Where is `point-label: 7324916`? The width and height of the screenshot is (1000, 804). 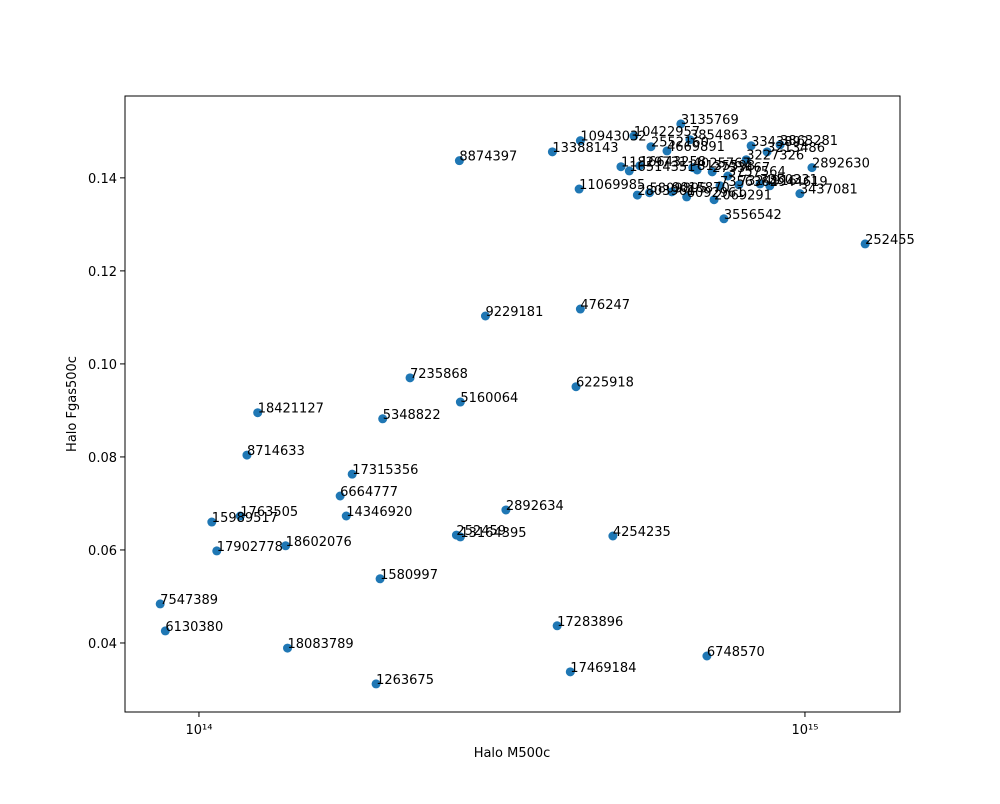
point-label: 7324916 is located at coordinates (768, 181).